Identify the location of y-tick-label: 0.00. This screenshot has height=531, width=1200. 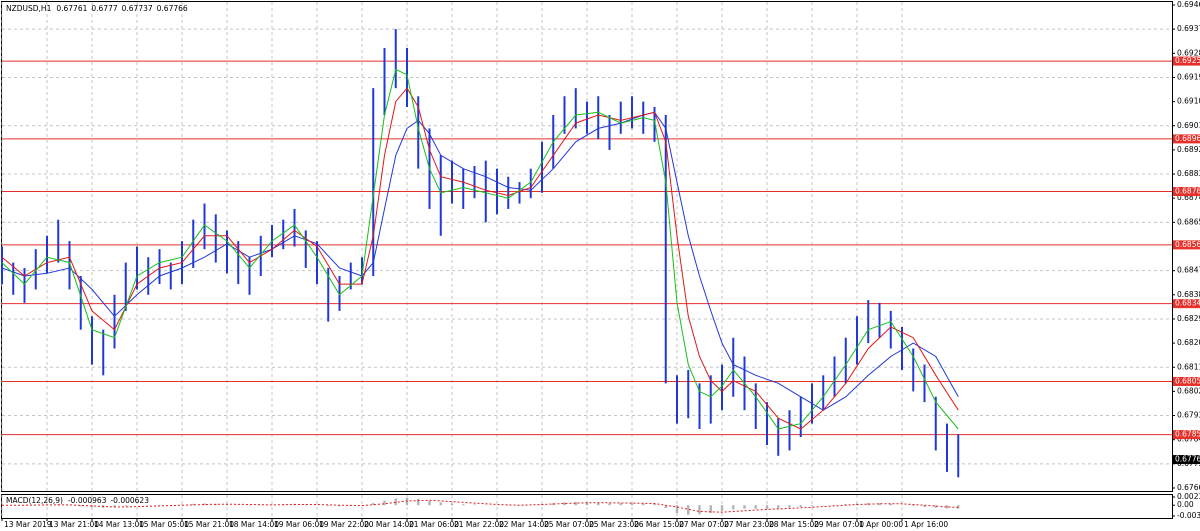
(1185, 504).